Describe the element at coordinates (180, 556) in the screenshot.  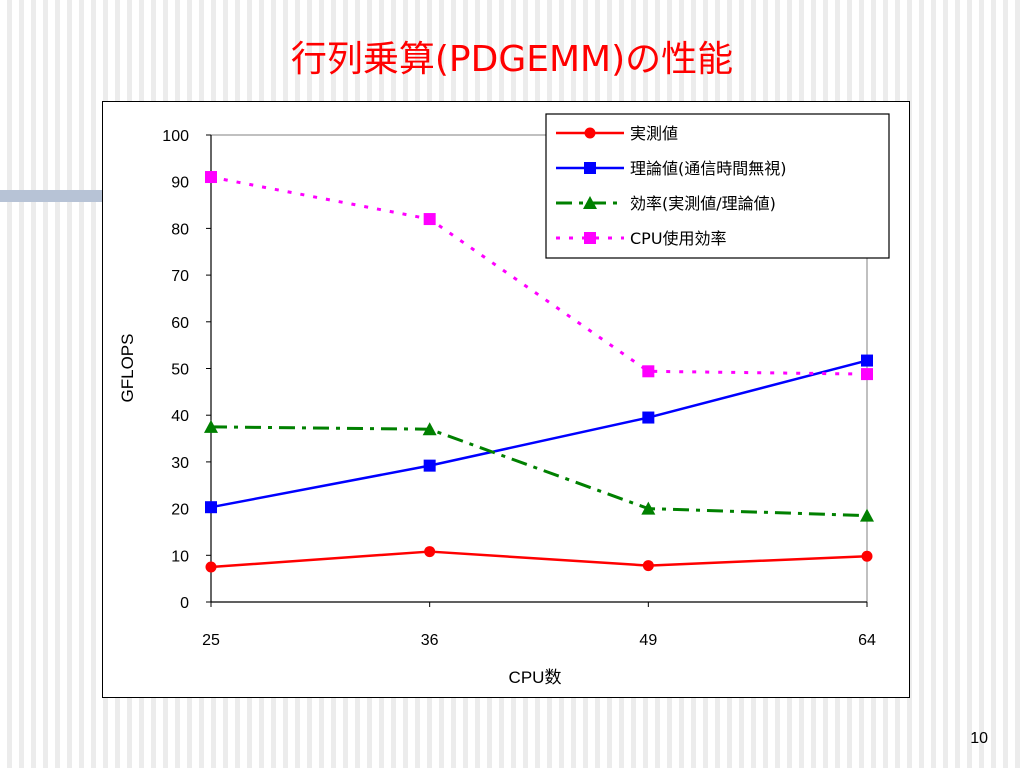
I see `y-tick-label: 10` at that location.